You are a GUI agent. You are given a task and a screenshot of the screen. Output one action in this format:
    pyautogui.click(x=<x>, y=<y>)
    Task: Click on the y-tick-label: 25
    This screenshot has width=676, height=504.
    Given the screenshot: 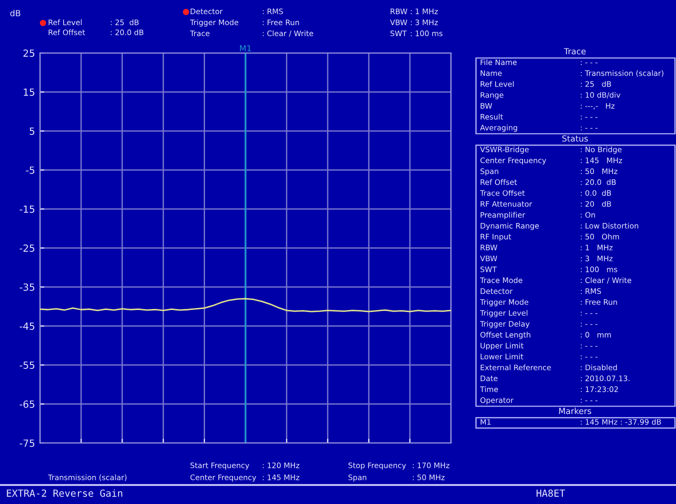 What is the action you would take?
    pyautogui.click(x=28, y=53)
    